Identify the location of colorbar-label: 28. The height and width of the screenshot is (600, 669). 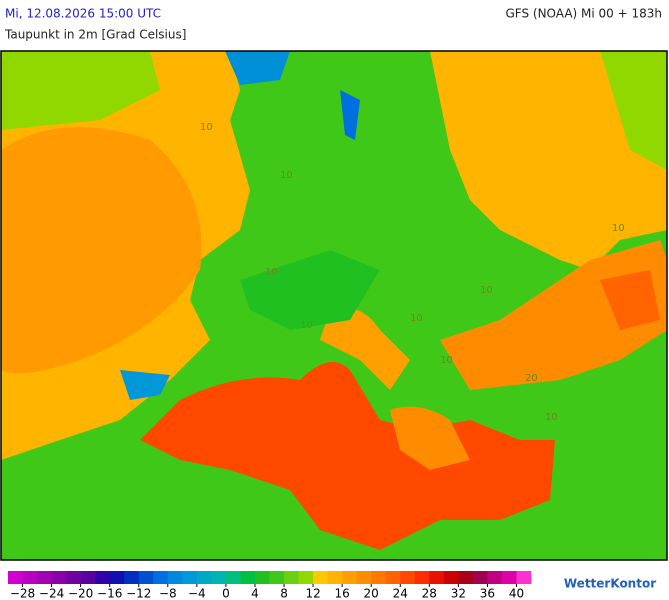
(429, 593).